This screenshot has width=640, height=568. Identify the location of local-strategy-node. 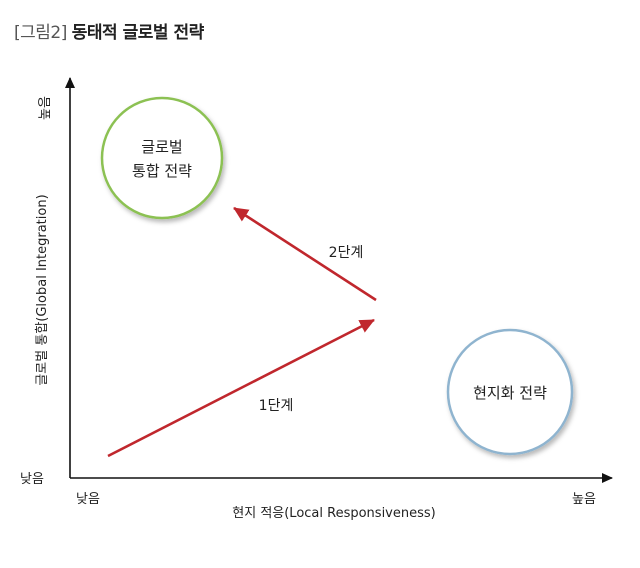
(510, 392).